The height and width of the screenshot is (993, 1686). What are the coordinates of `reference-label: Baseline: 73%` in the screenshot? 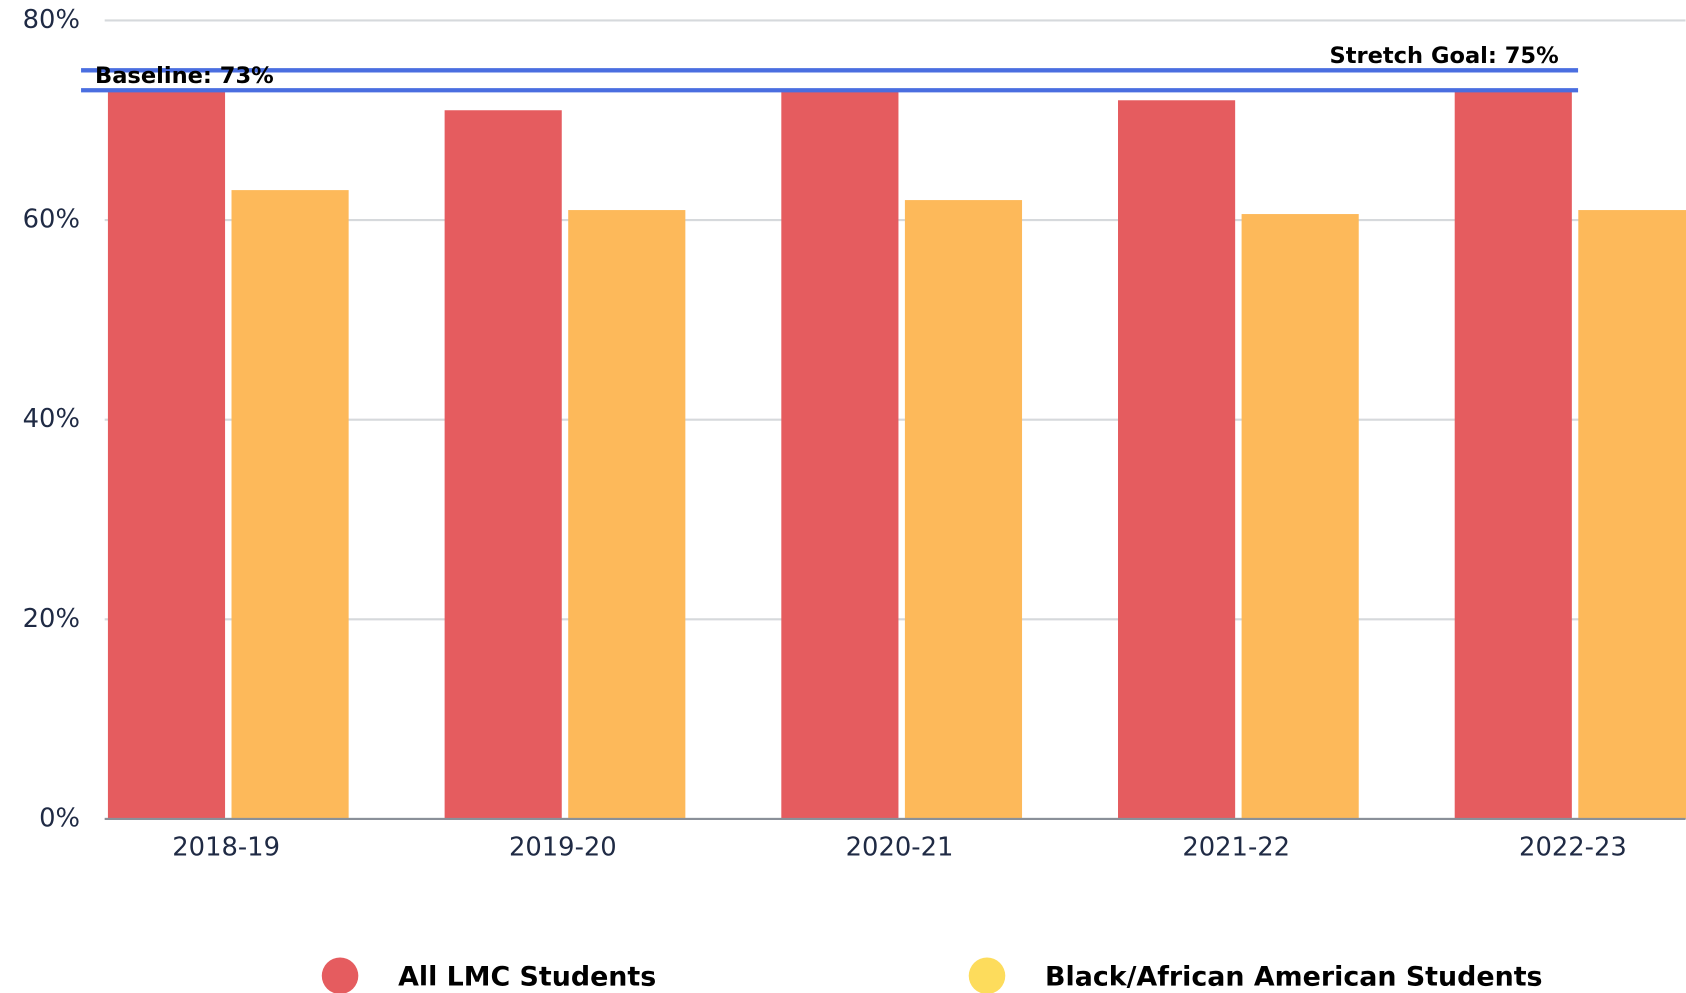 It's located at (184, 76).